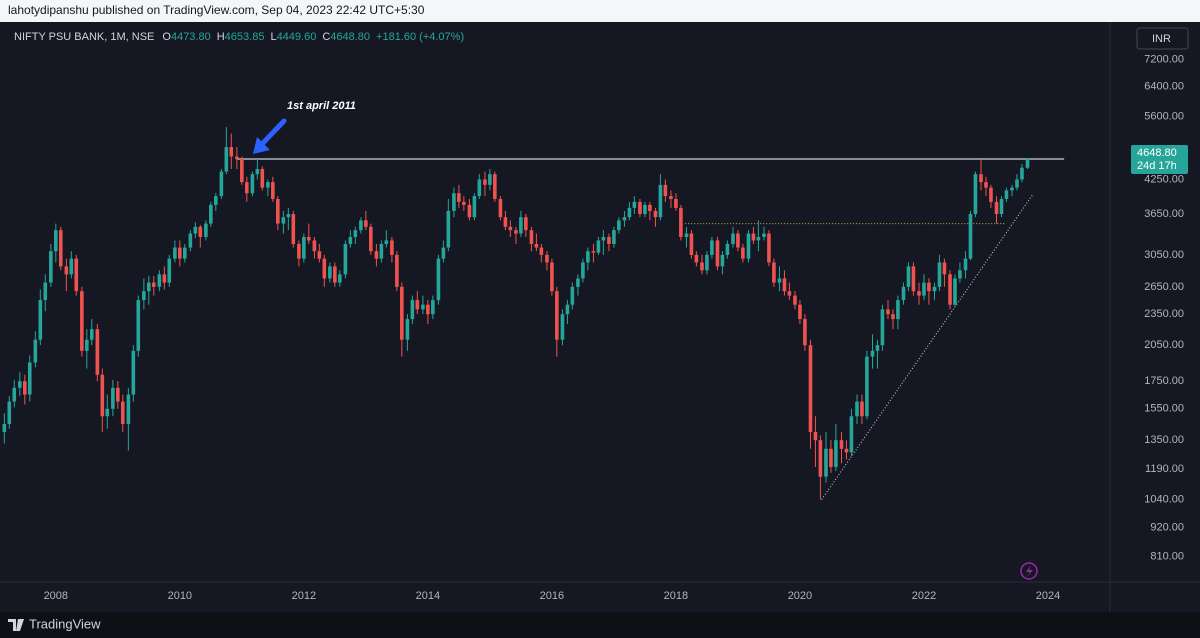  What do you see at coordinates (600, 625) in the screenshot?
I see `footer-bar` at bounding box center [600, 625].